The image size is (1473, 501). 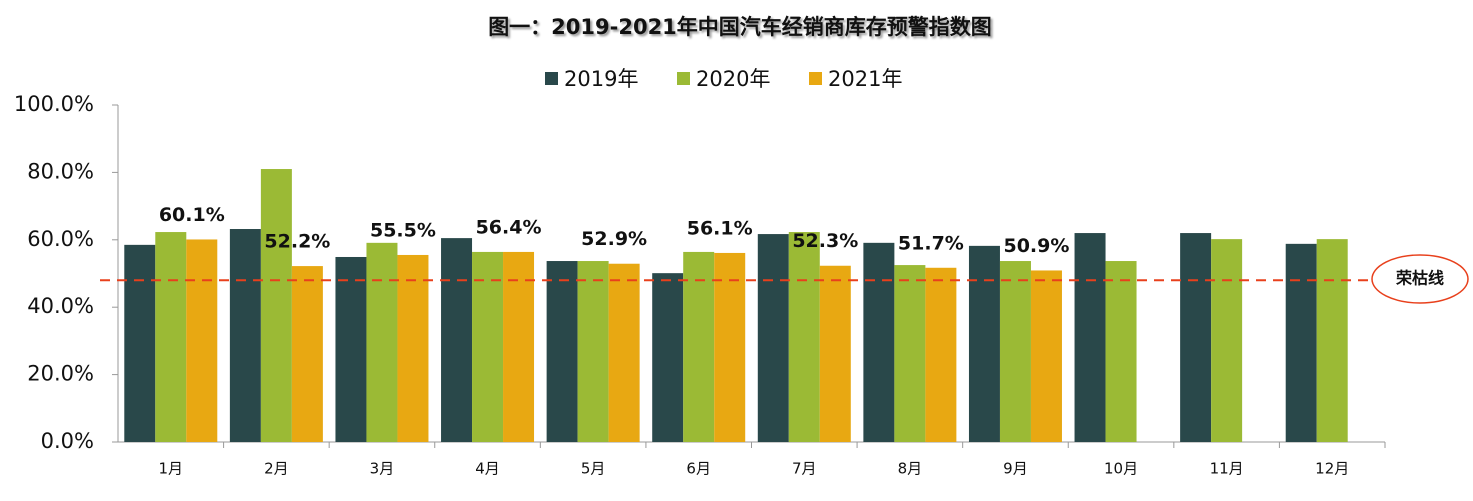 What do you see at coordinates (67, 441) in the screenshot?
I see `y-tick-label: 0.0%` at bounding box center [67, 441].